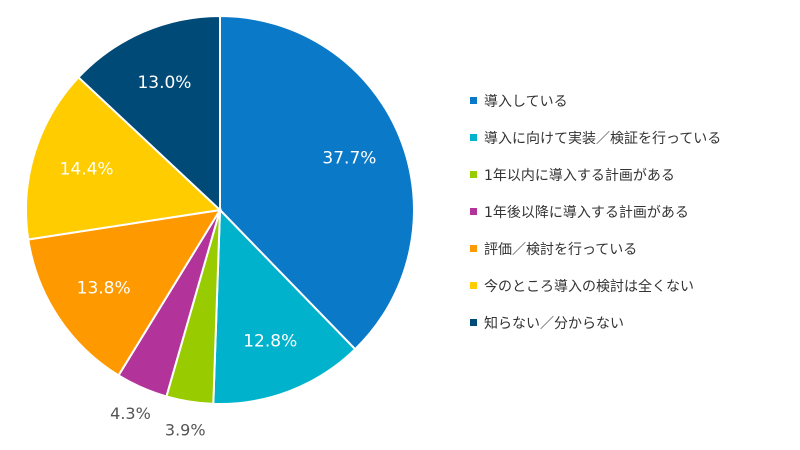  I want to click on slice-value-label: 12.8%, so click(270, 341).